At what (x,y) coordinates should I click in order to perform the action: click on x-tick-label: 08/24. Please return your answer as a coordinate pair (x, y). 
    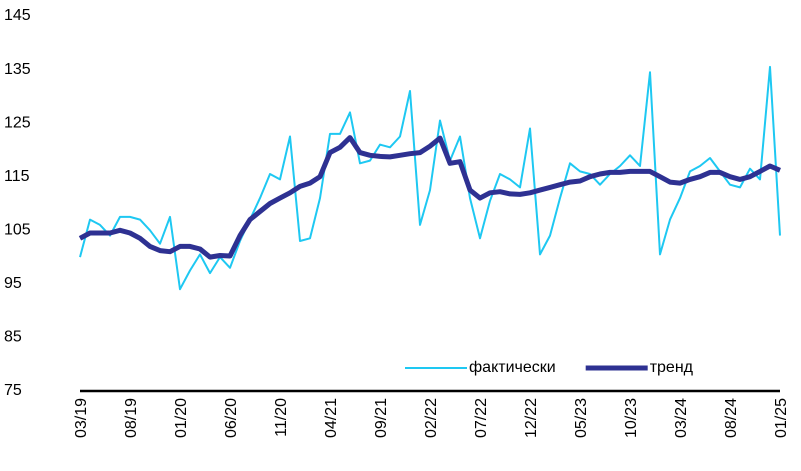
    Looking at the image, I should click on (731, 418).